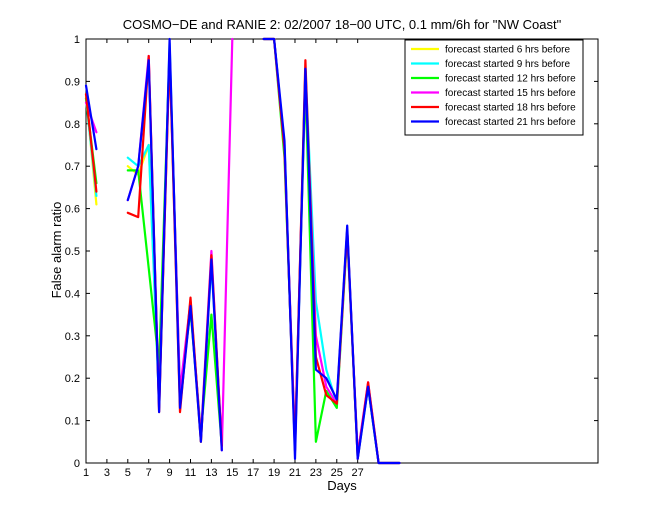  I want to click on x-tick-label: 23, so click(316, 473).